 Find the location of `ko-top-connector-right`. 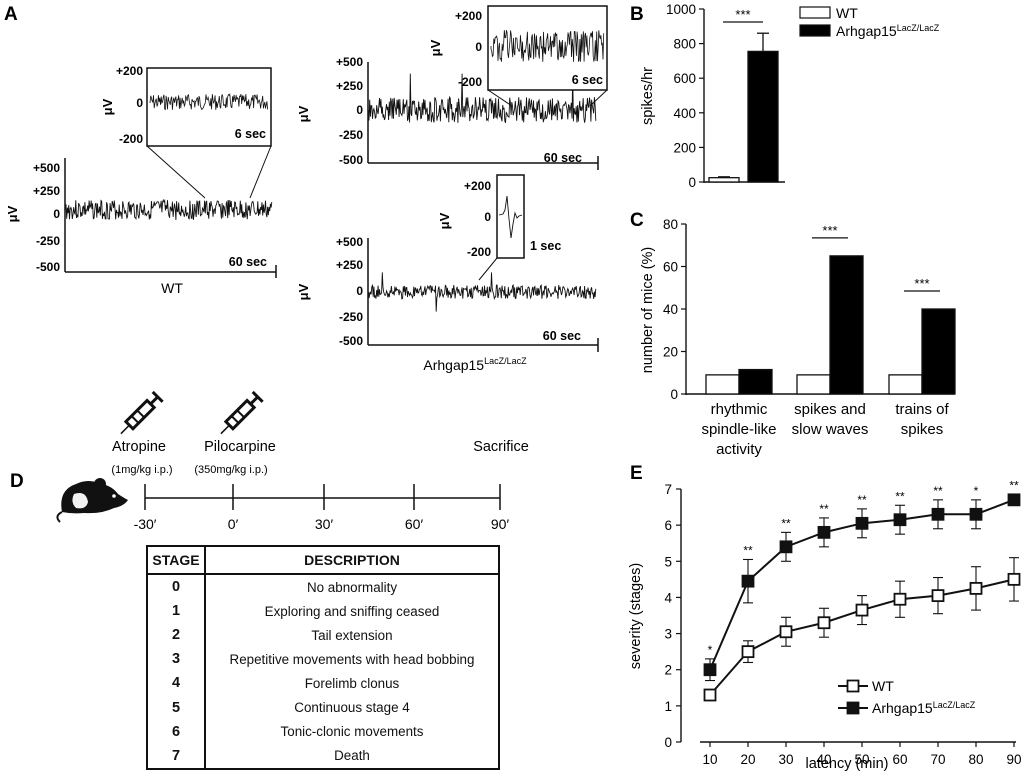

ko-top-connector-right is located at coordinates (598, 98).